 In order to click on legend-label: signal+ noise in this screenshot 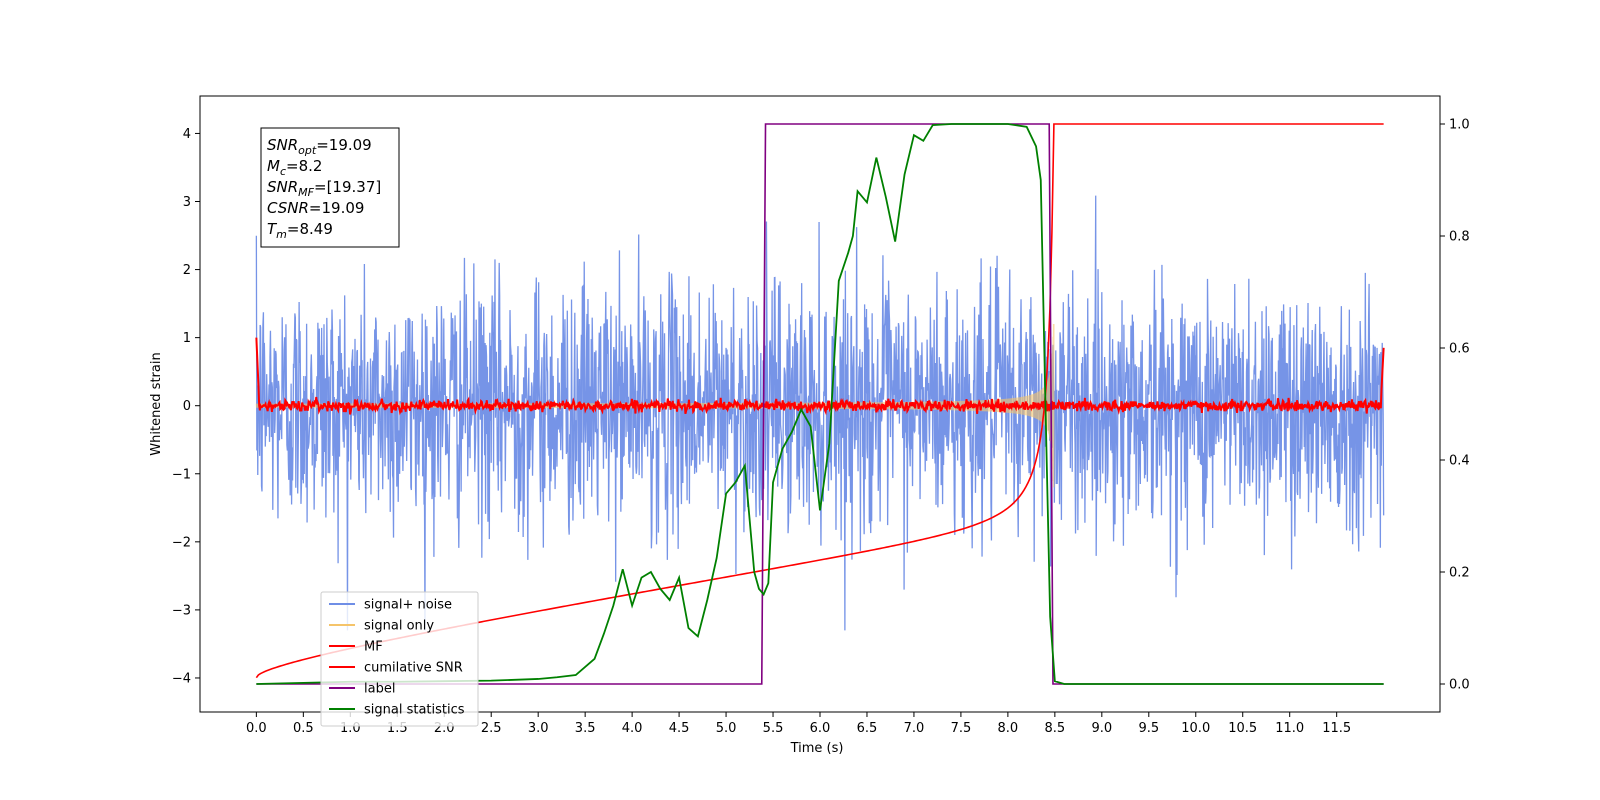, I will do `click(408, 605)`.